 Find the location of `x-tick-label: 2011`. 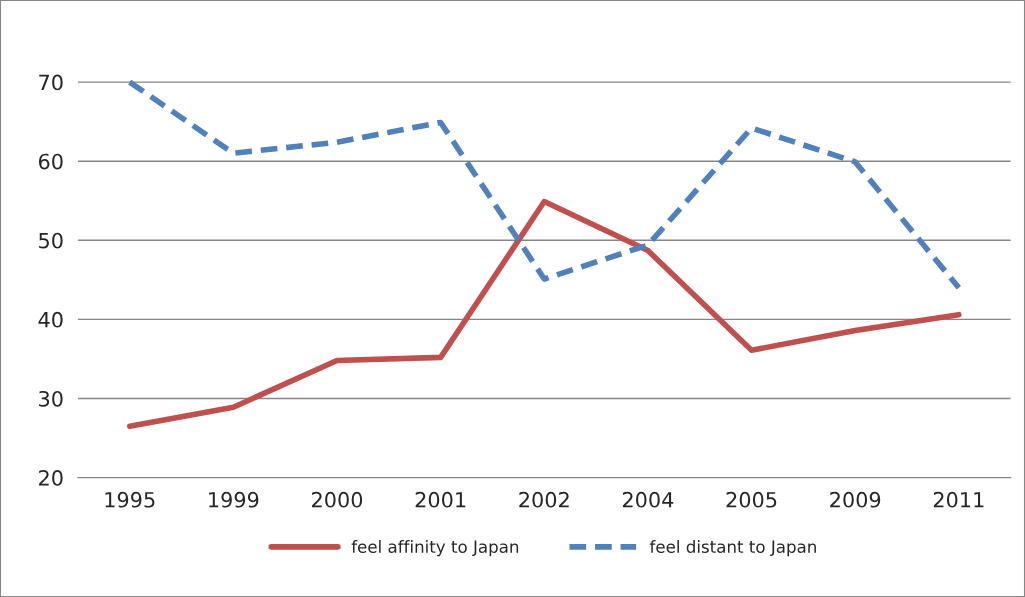

x-tick-label: 2011 is located at coordinates (958, 499).